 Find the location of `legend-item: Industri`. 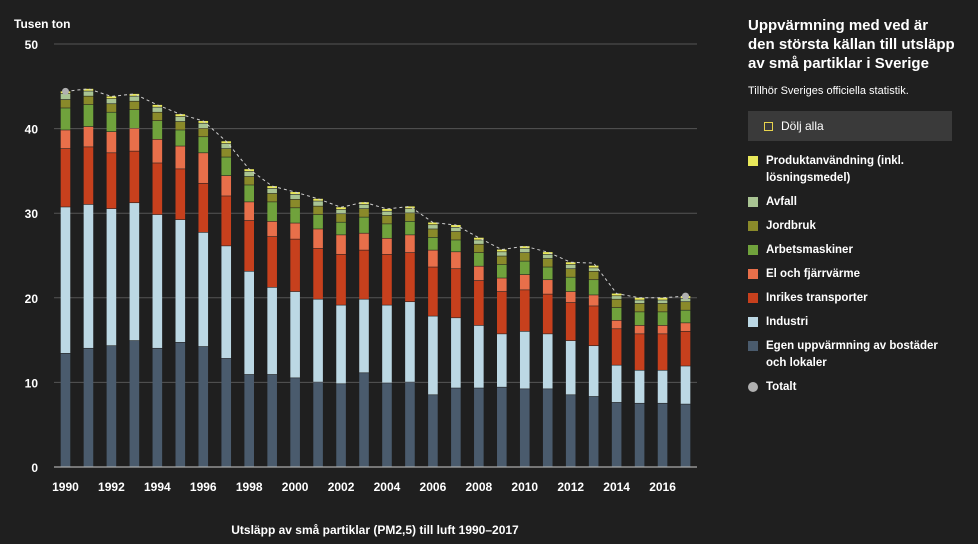

legend-item: Industri is located at coordinates (853, 322).